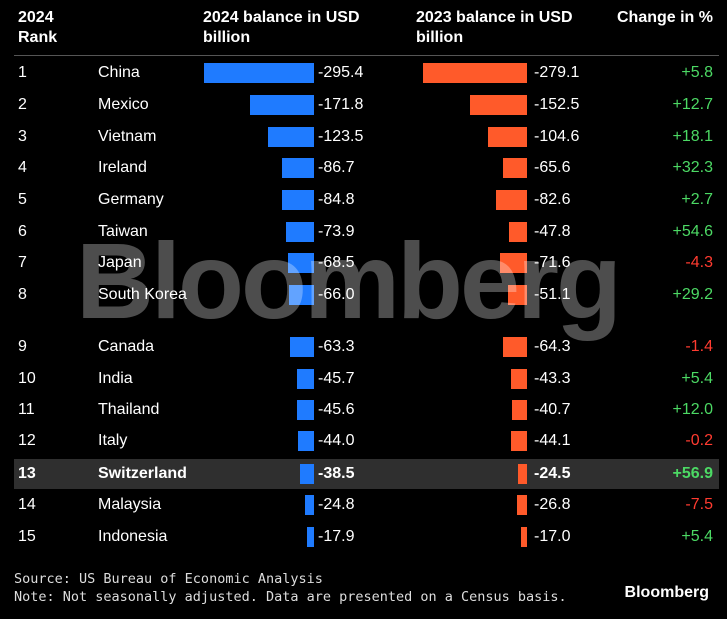  What do you see at coordinates (336, 504) in the screenshot?
I see `value-2024: -24.8` at bounding box center [336, 504].